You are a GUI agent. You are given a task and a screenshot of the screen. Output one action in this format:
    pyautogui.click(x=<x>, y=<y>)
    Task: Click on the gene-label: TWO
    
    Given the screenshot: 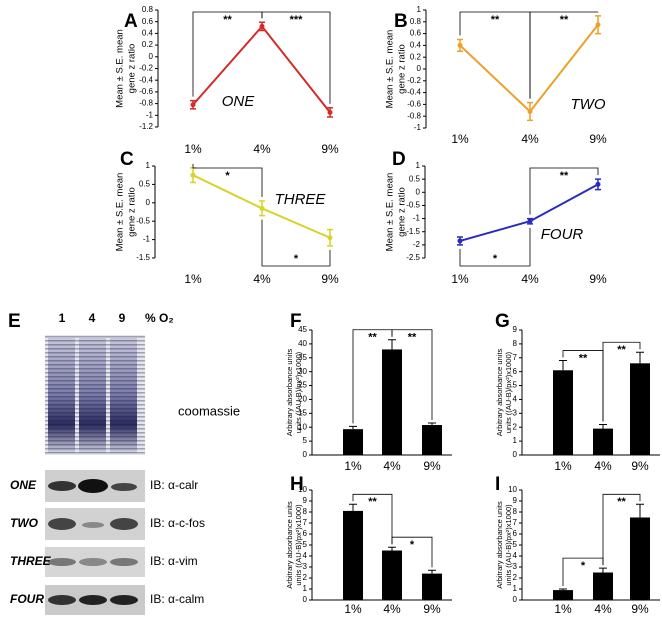 What is the action you would take?
    pyautogui.click(x=24, y=523)
    